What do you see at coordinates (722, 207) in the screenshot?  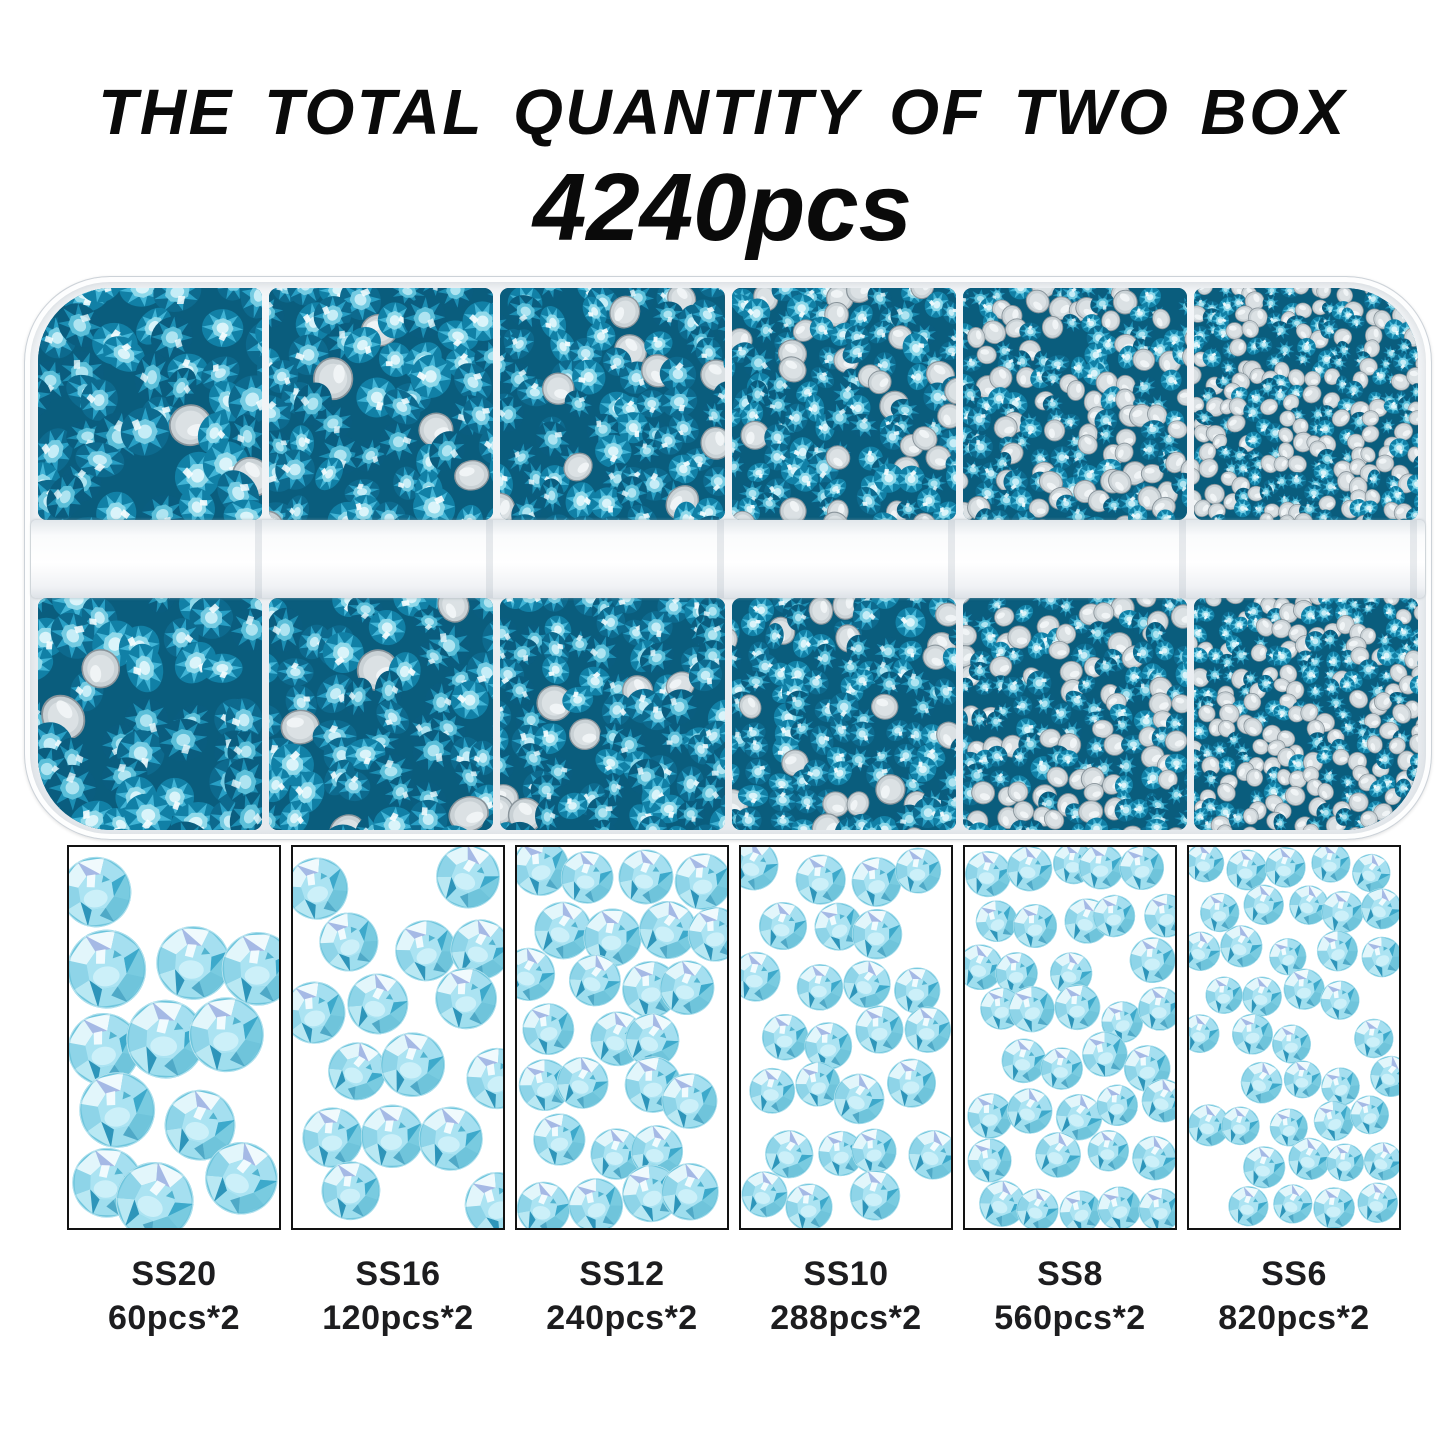 I see `total-quantity: 4240pcs` at bounding box center [722, 207].